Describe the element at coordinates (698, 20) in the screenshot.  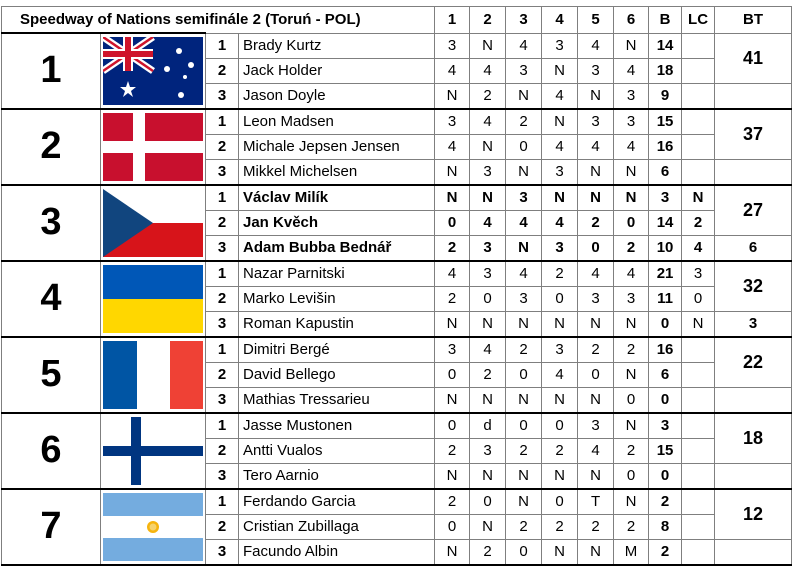
I see `header-lc: LC` at that location.